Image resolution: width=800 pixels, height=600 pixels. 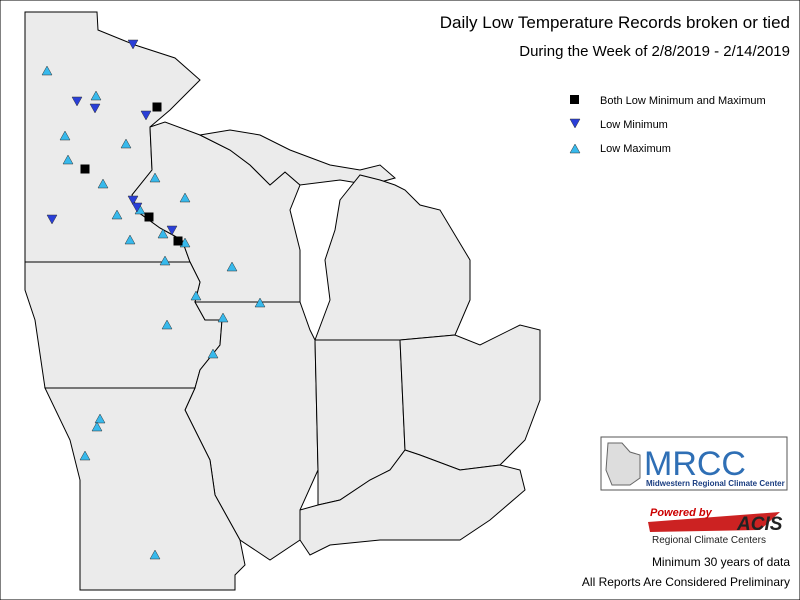 What do you see at coordinates (681, 513) in the screenshot?
I see `powered-by: Powered by` at bounding box center [681, 513].